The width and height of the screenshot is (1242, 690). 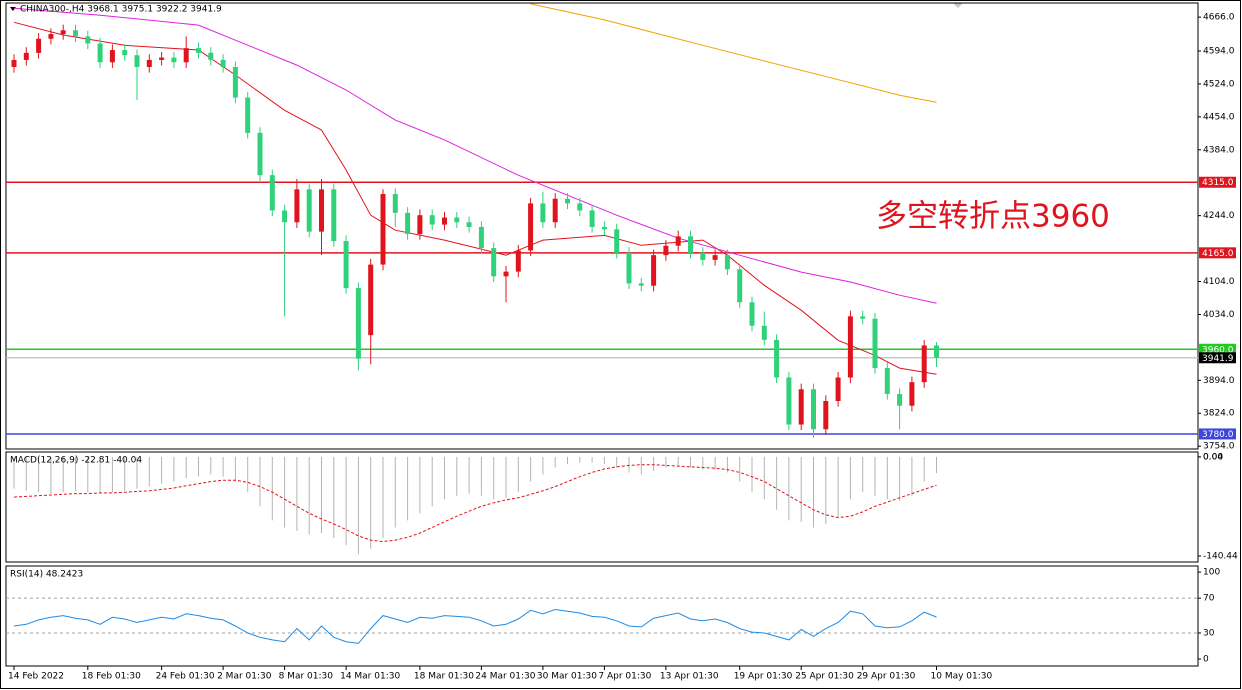 I want to click on y-tick-label: 0.04, so click(x=1213, y=457).